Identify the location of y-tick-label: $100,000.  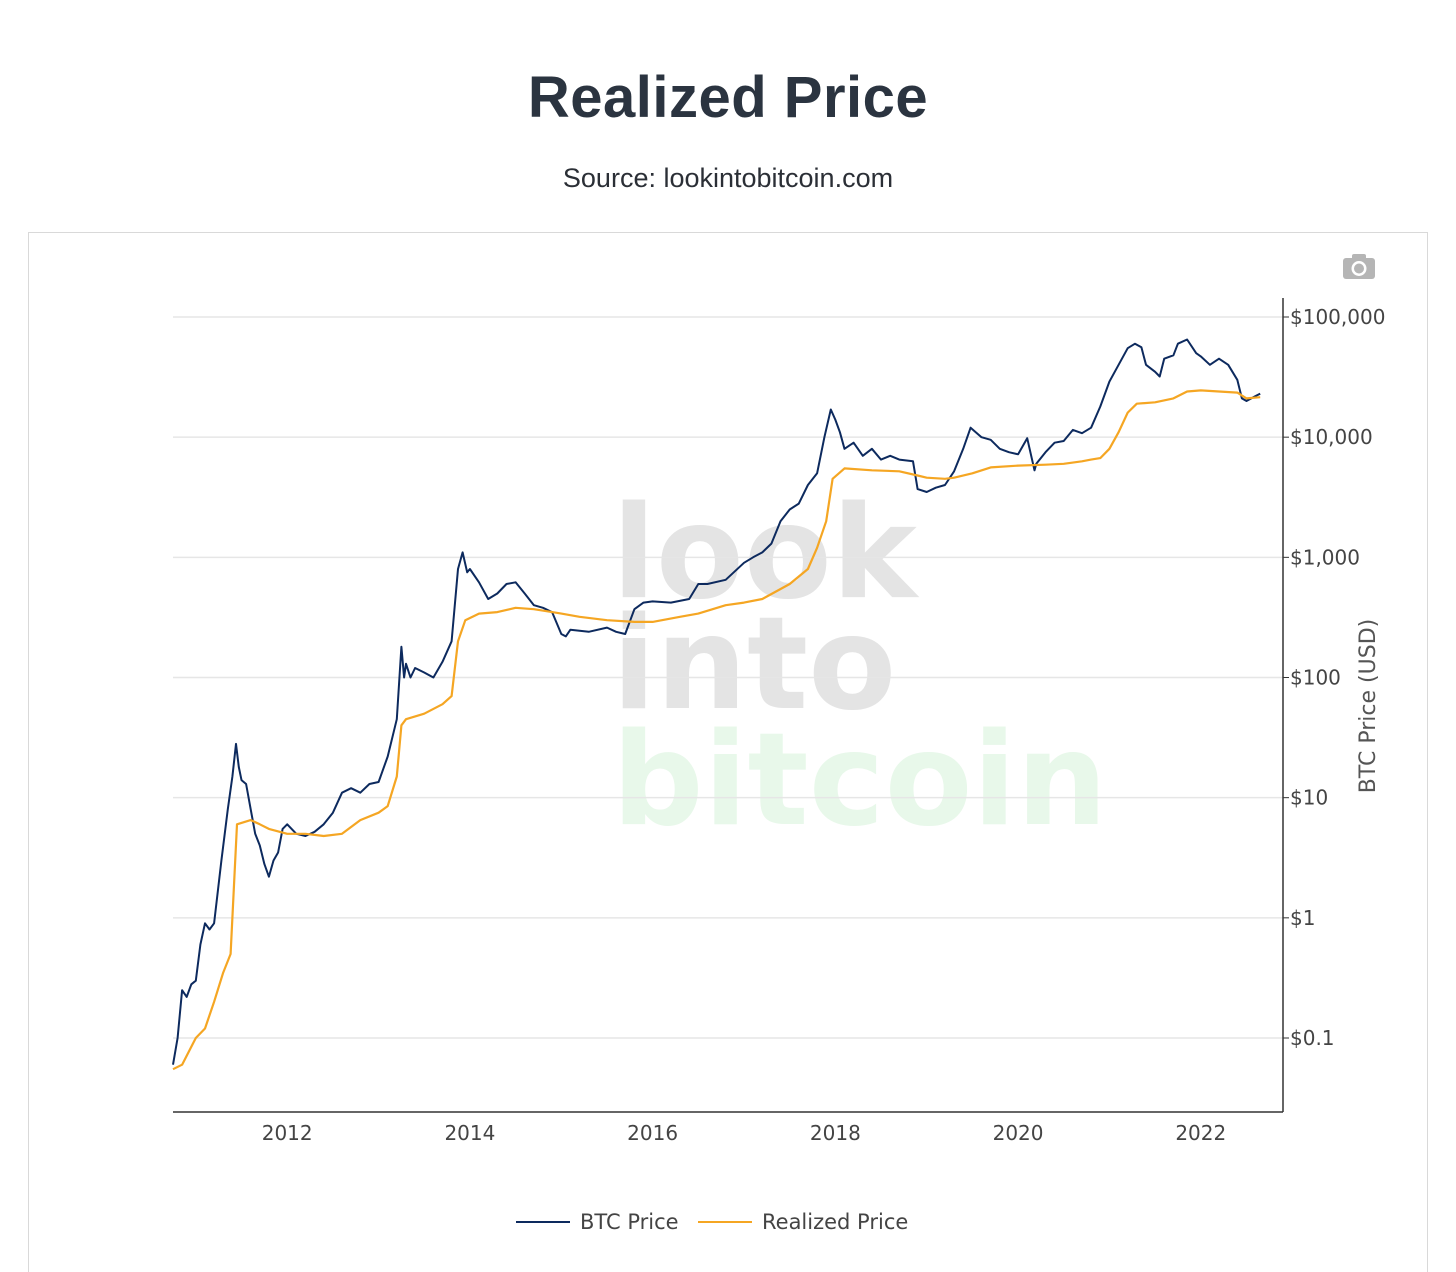
(1337, 317).